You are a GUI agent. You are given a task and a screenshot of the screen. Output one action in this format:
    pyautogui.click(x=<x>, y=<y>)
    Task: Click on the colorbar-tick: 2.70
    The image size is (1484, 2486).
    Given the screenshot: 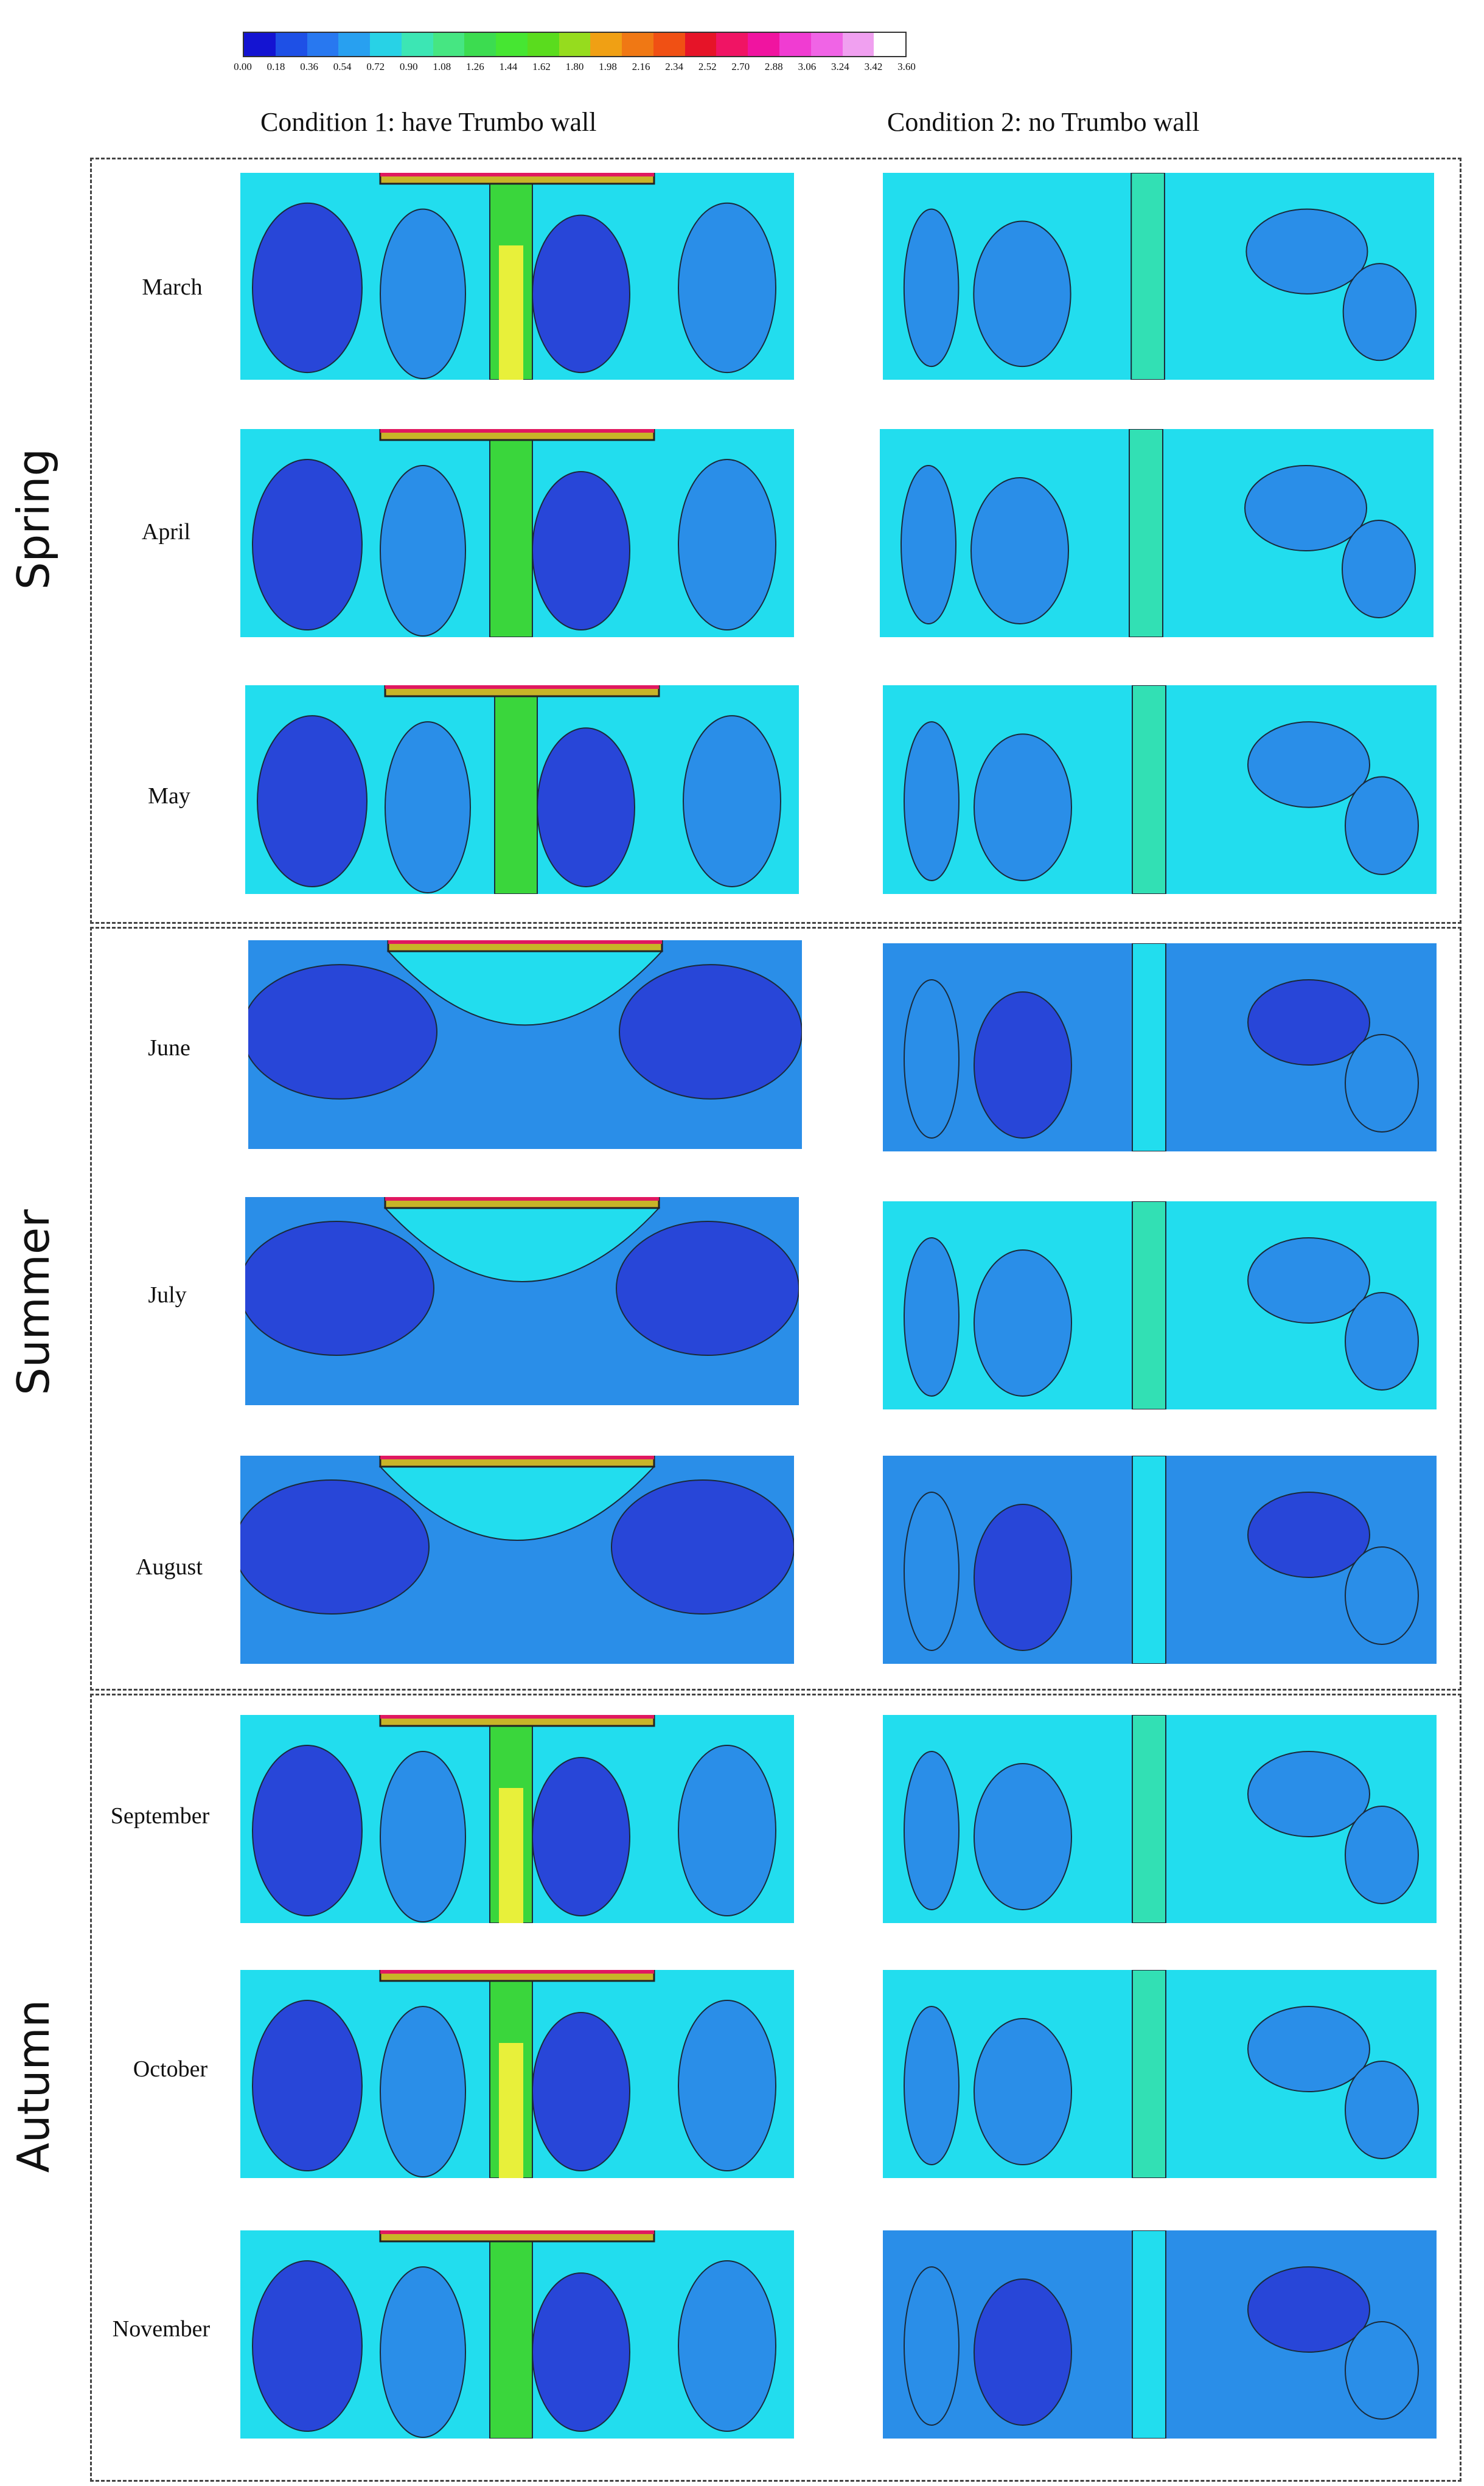 What is the action you would take?
    pyautogui.click(x=740, y=66)
    